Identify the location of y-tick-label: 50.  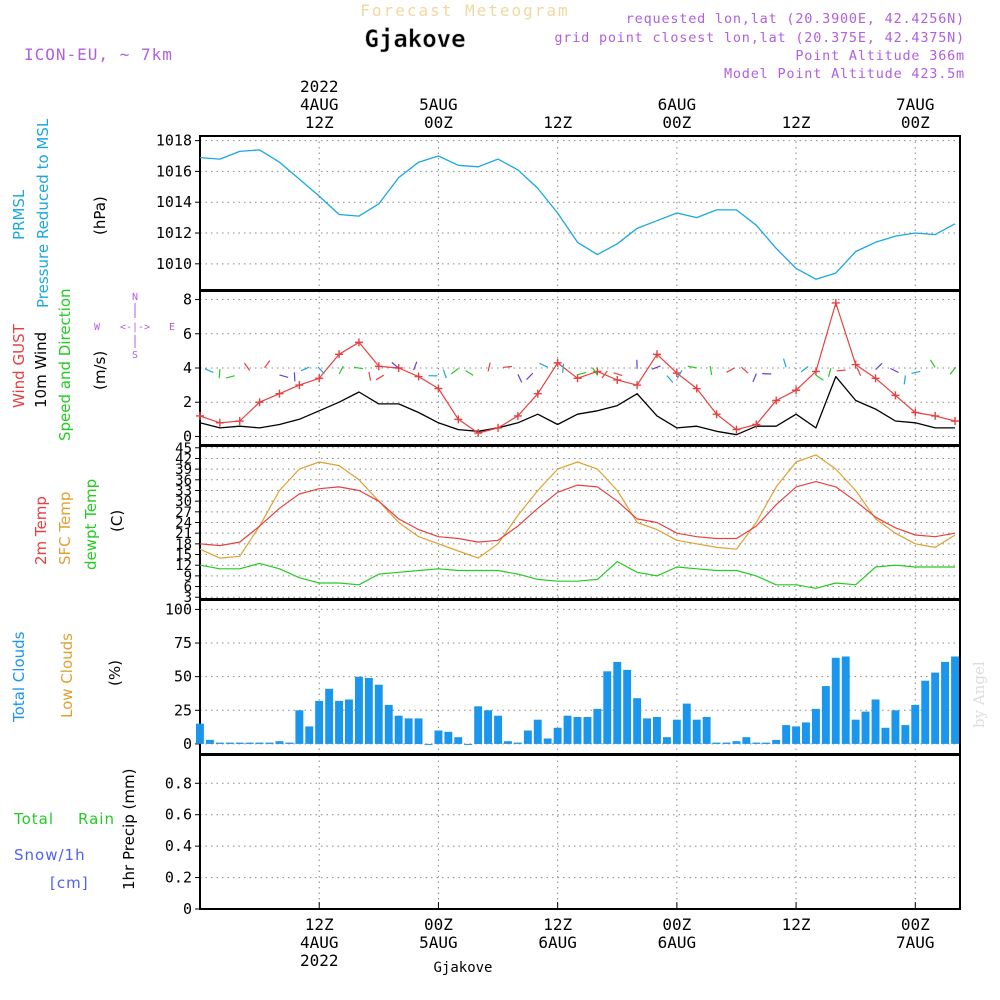
(183, 677).